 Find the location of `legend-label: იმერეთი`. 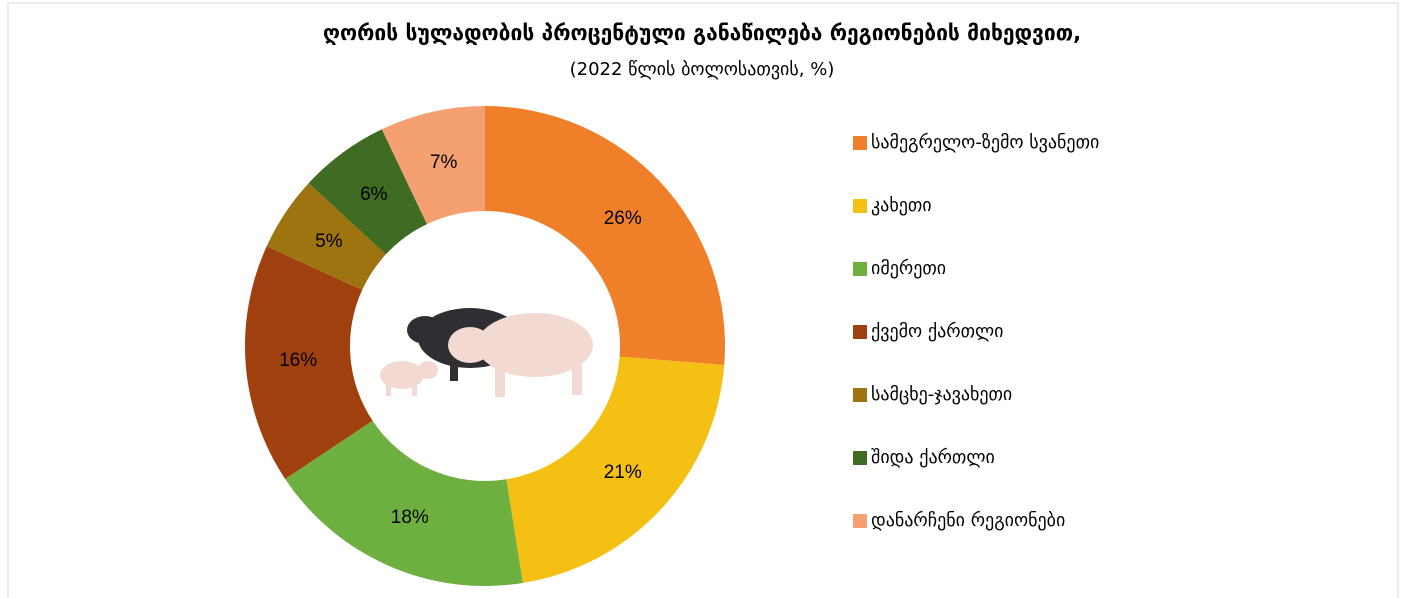

legend-label: იმერეთი is located at coordinates (908, 268).